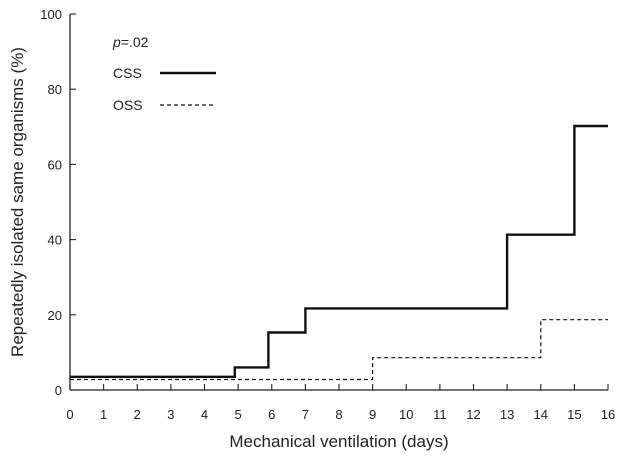 The height and width of the screenshot is (459, 620). Describe the element at coordinates (55, 89) in the screenshot. I see `y-tick-label: 80` at that location.